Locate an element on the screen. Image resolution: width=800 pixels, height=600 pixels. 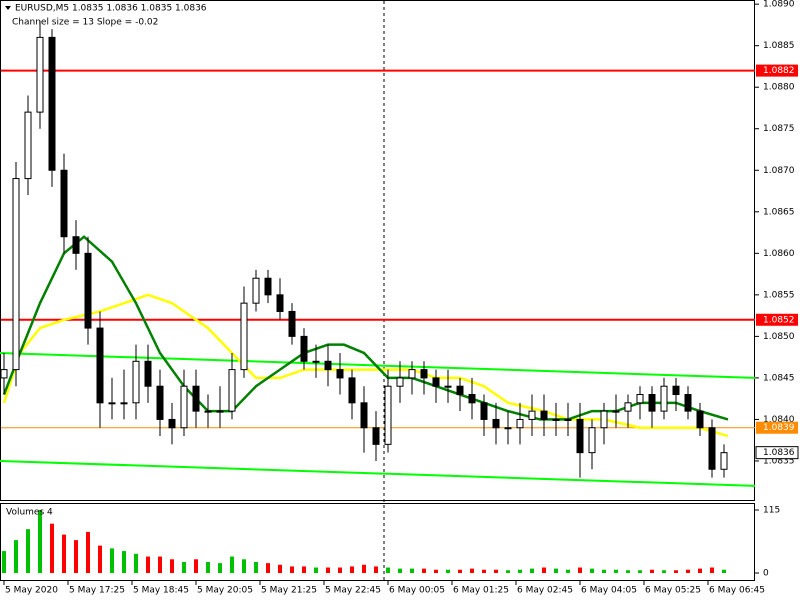
x-tick-label: 5 May 22:45 is located at coordinates (353, 591).